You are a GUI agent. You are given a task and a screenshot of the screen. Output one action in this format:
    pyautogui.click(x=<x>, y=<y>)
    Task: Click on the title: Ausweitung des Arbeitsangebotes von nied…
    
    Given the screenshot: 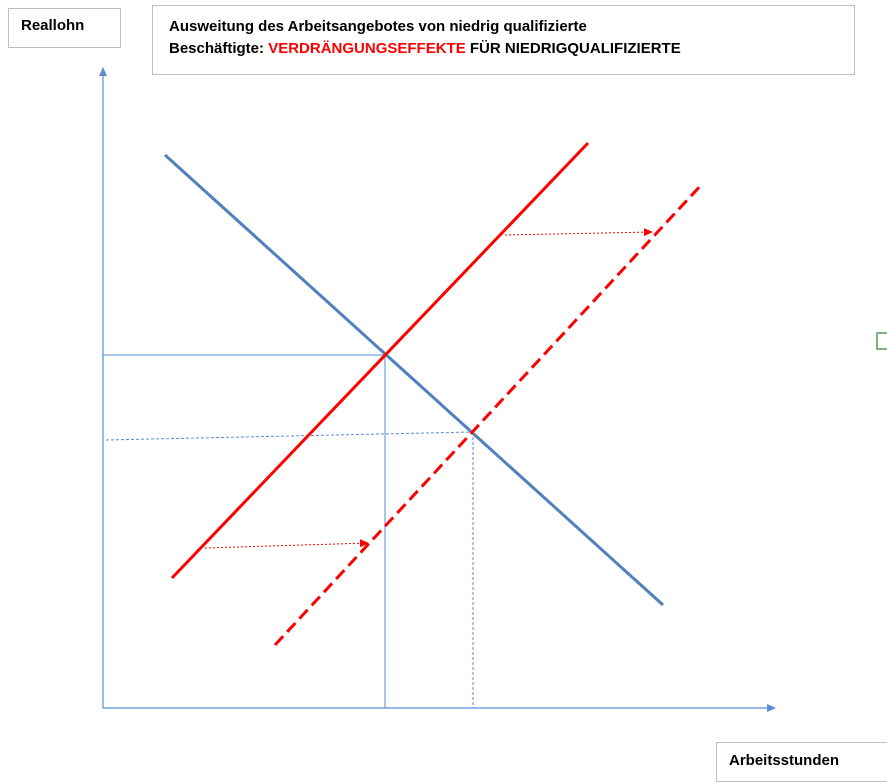 What is the action you would take?
    pyautogui.click(x=503, y=40)
    